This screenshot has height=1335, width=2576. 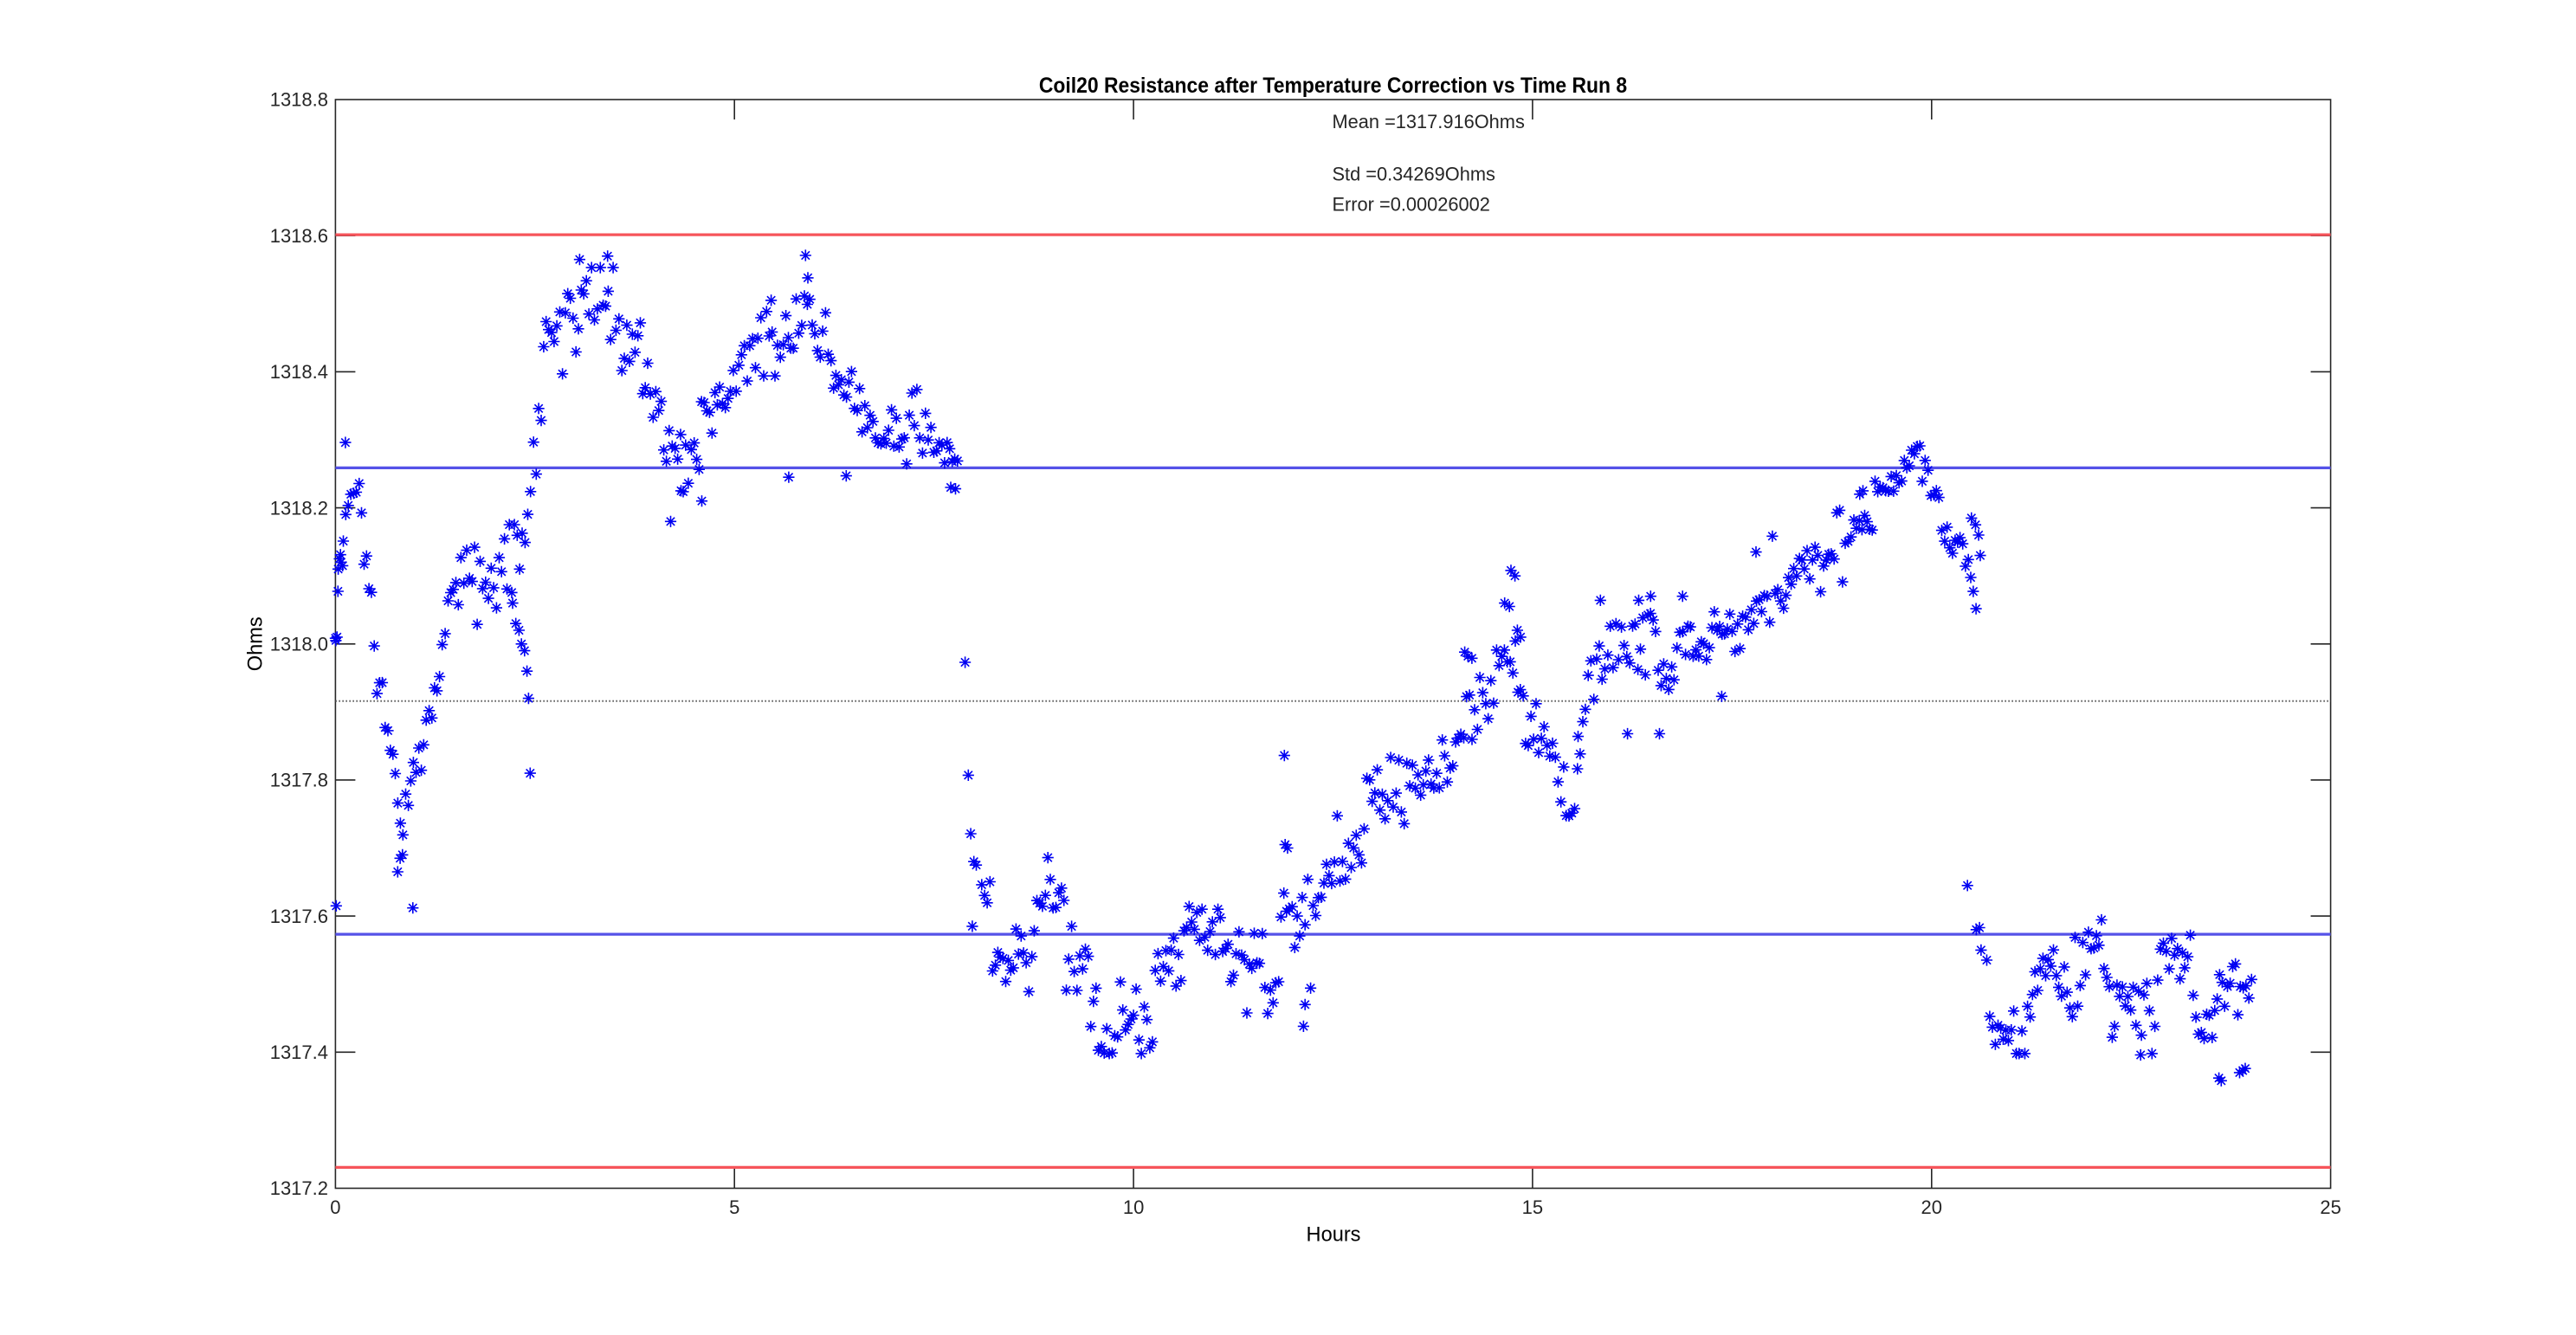 I want to click on svg-text: Std =0.34269Ohms, so click(x=1414, y=175).